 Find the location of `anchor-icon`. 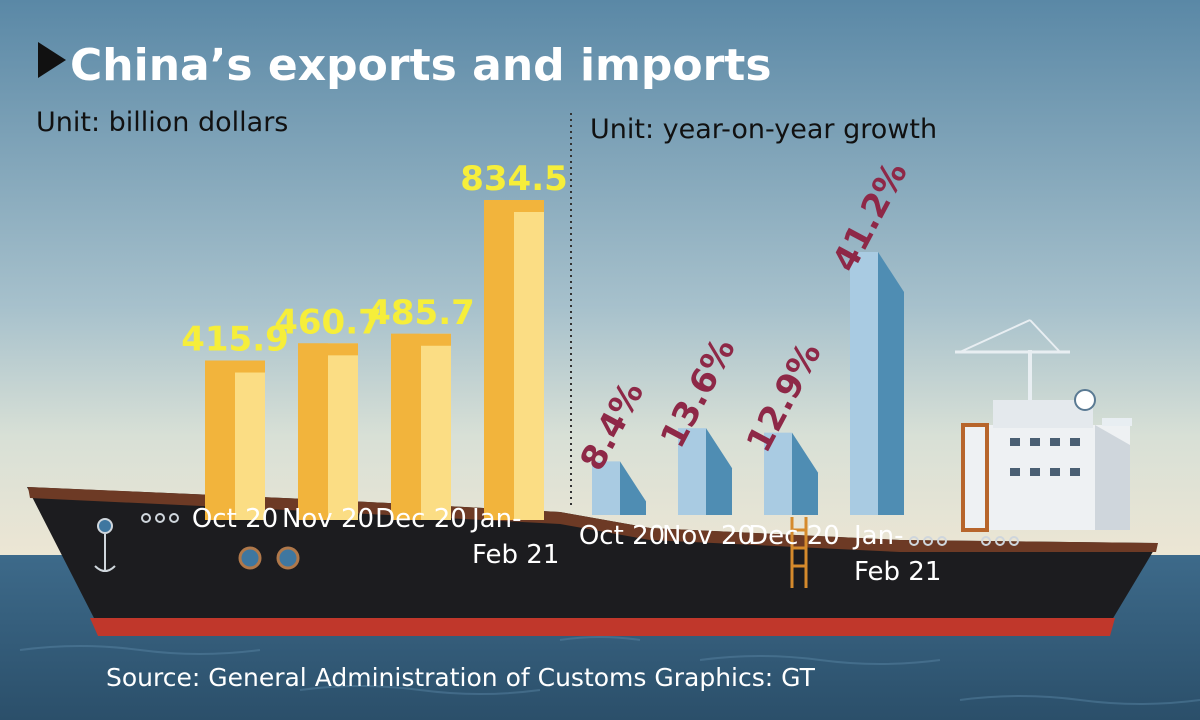

anchor-icon is located at coordinates (105, 545).